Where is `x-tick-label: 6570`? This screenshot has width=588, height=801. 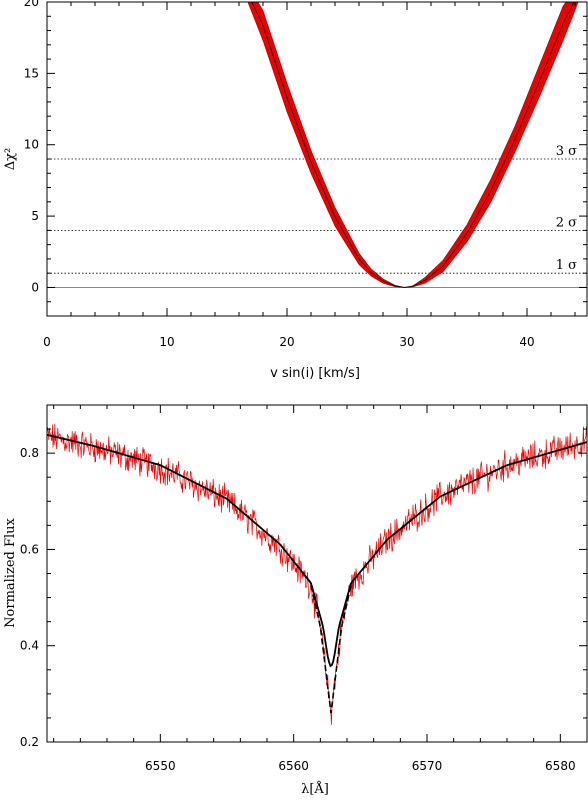
x-tick-label: 6570 is located at coordinates (427, 766).